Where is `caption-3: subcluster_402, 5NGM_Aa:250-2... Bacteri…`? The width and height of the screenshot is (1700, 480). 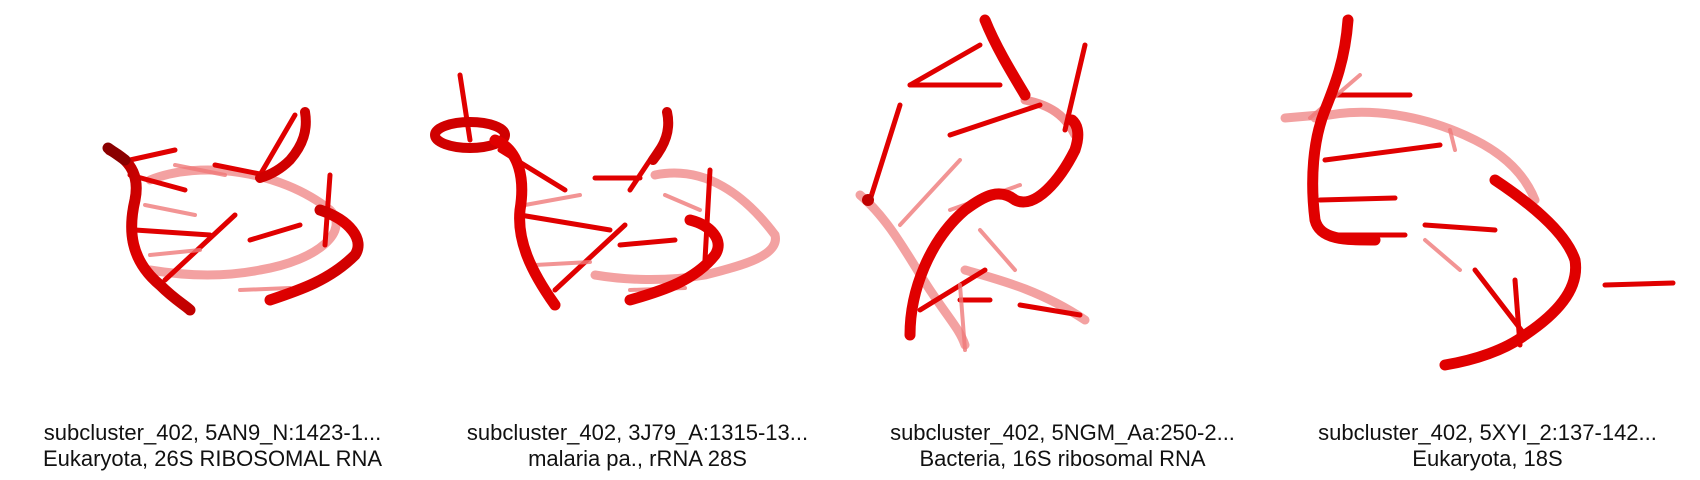 caption-3: subcluster_402, 5NGM_Aa:250-2... Bacteri… is located at coordinates (1062, 446).